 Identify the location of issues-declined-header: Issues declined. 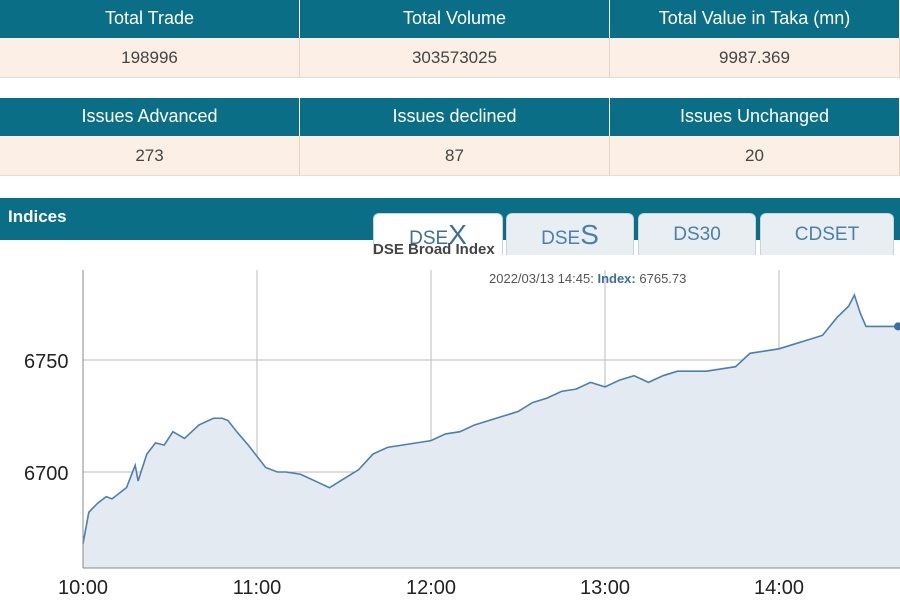
(455, 117).